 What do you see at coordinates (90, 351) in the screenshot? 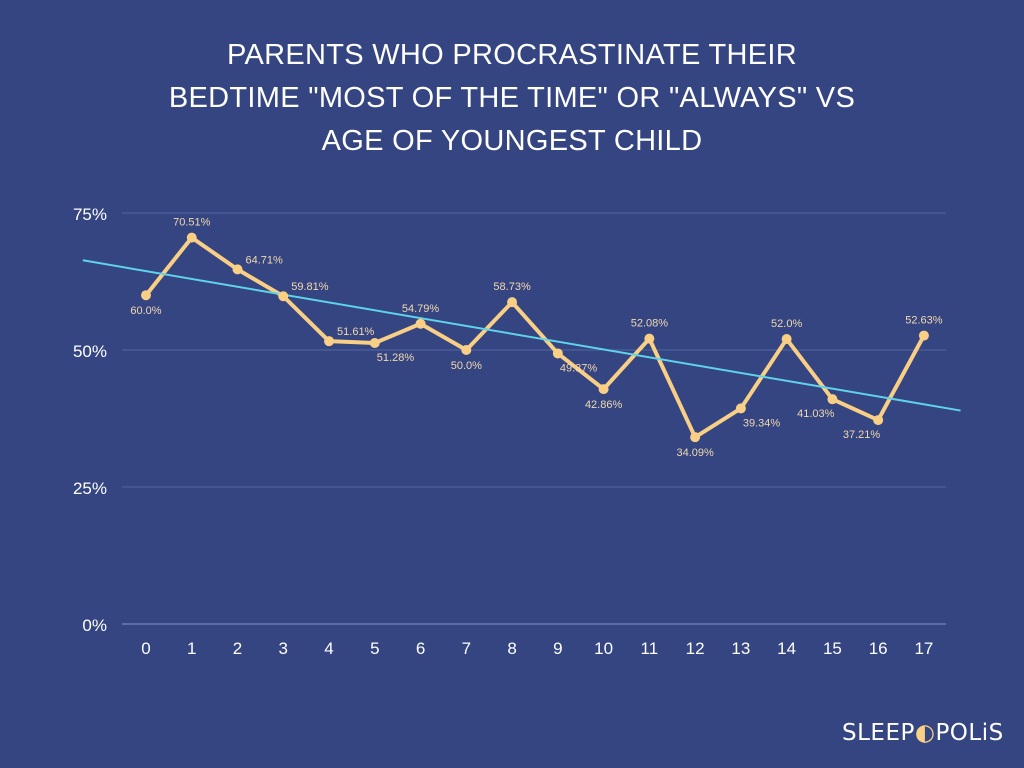
I see `y-tick-label: 50%` at bounding box center [90, 351].